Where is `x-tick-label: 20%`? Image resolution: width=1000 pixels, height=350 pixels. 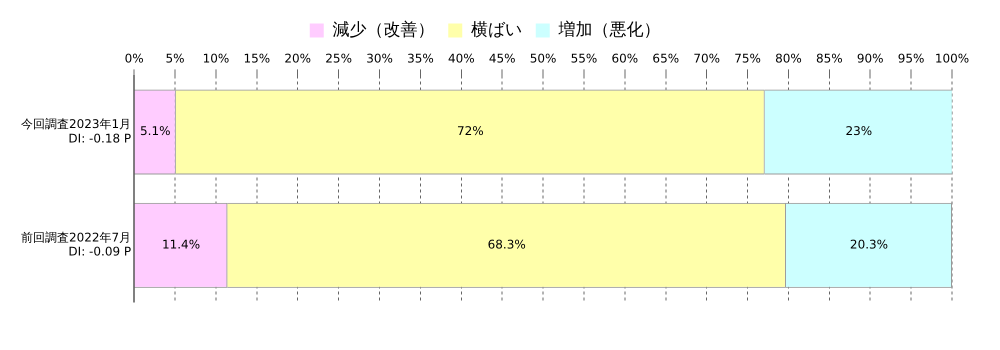 x-tick-label: 20% is located at coordinates (298, 58).